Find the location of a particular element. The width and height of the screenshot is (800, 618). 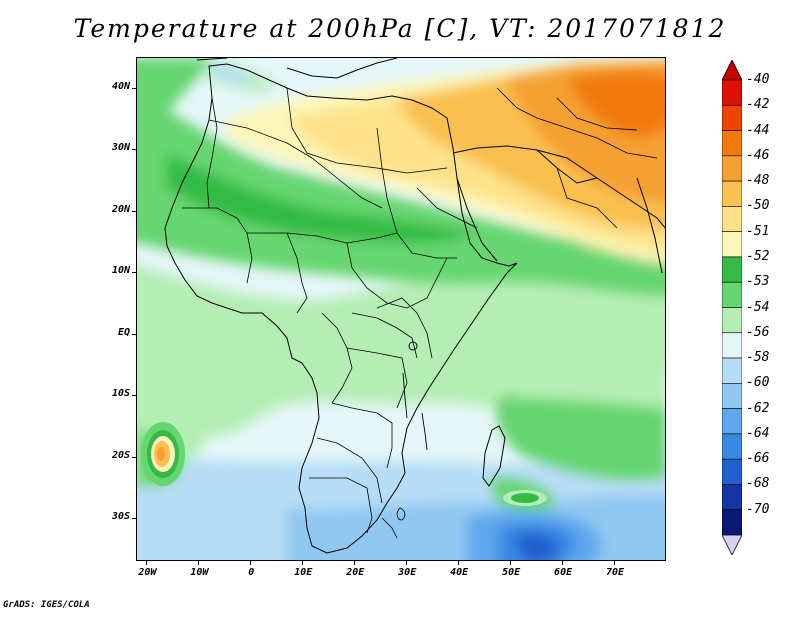

lat-tick-label: EQ is located at coordinates (123, 332).